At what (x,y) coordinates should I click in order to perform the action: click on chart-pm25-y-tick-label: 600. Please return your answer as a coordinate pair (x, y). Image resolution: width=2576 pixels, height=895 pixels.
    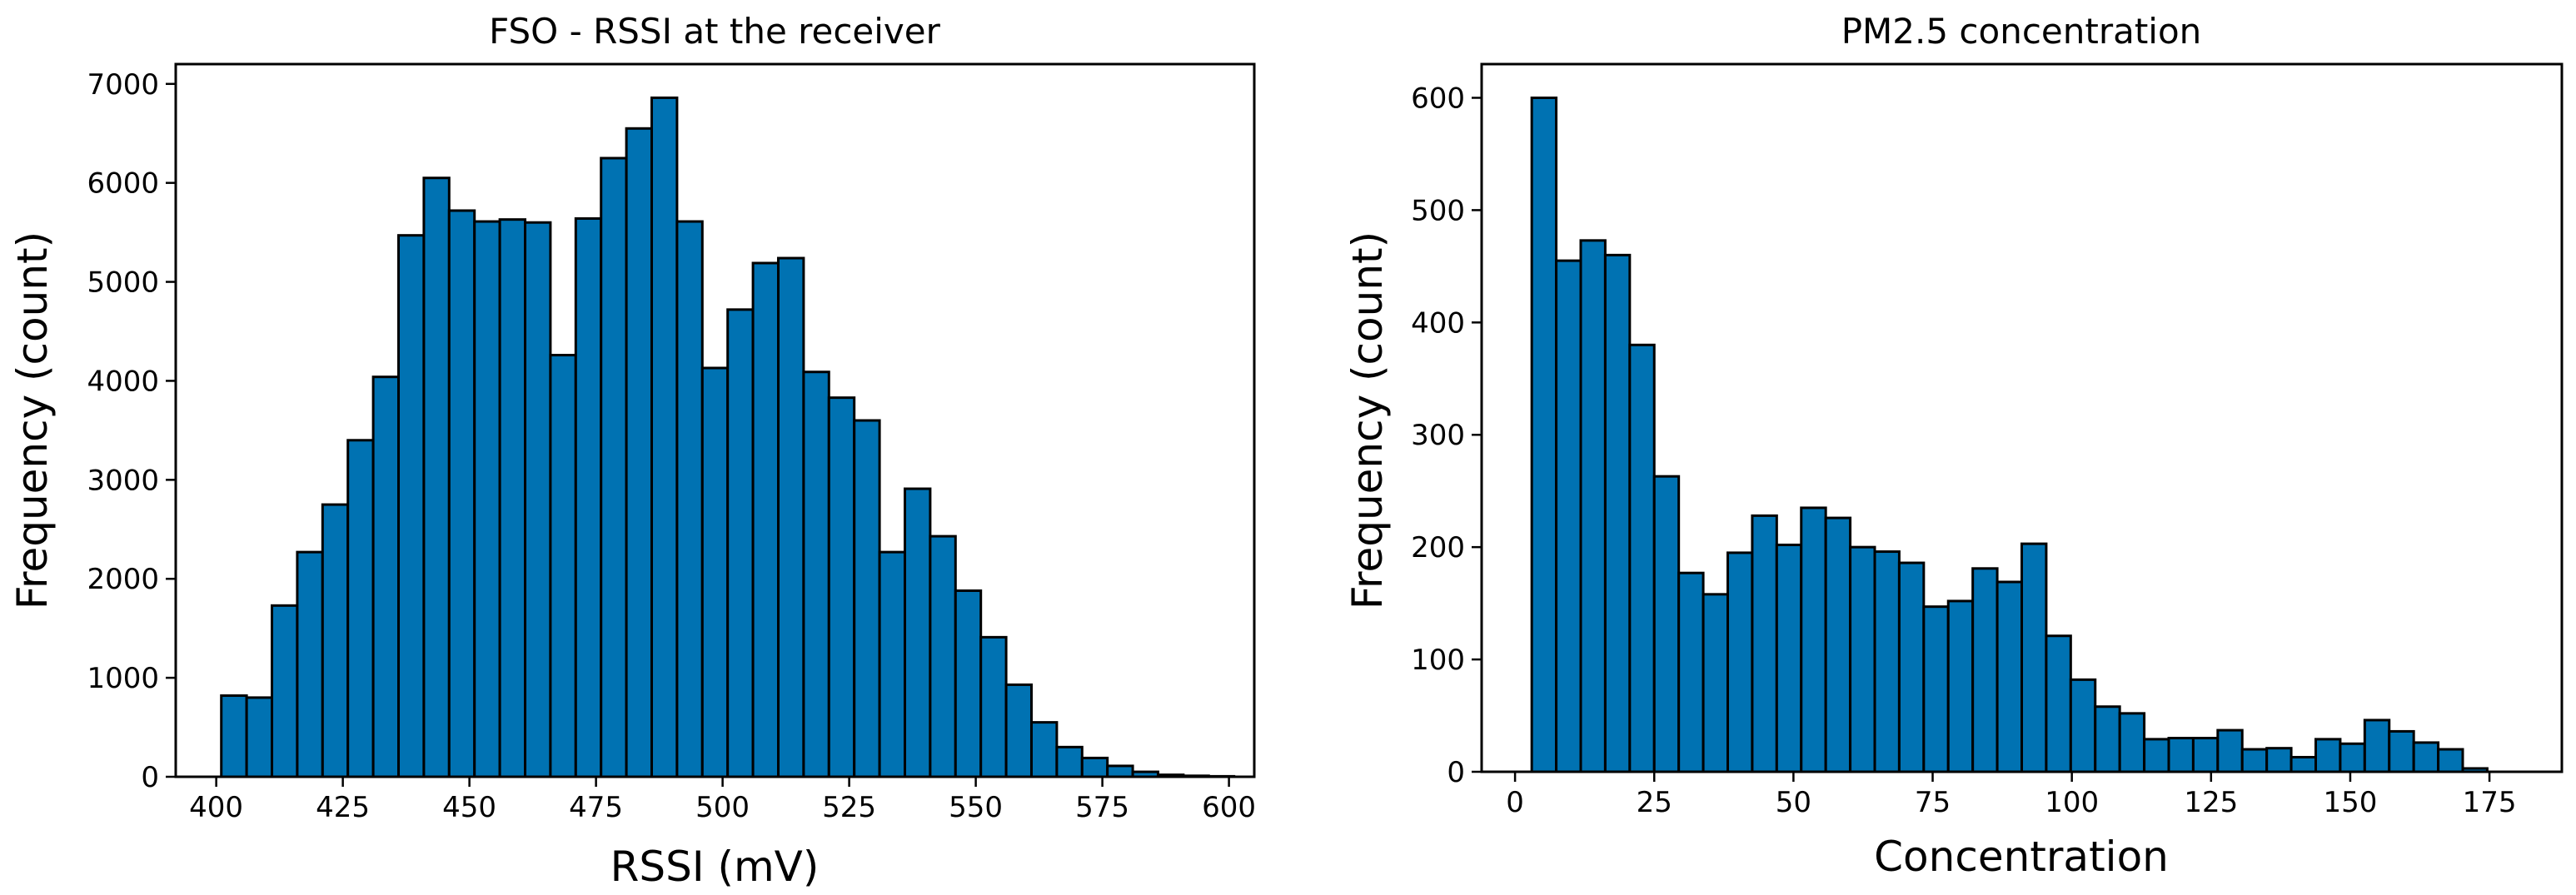
    Looking at the image, I should click on (1438, 98).